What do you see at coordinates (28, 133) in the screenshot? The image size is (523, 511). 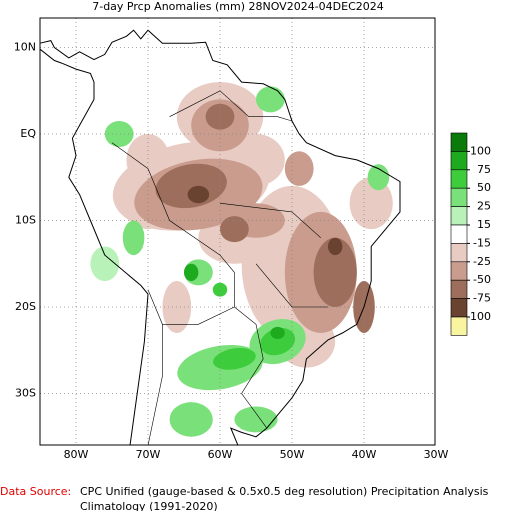 I see `y-tick-label: EQ` at bounding box center [28, 133].